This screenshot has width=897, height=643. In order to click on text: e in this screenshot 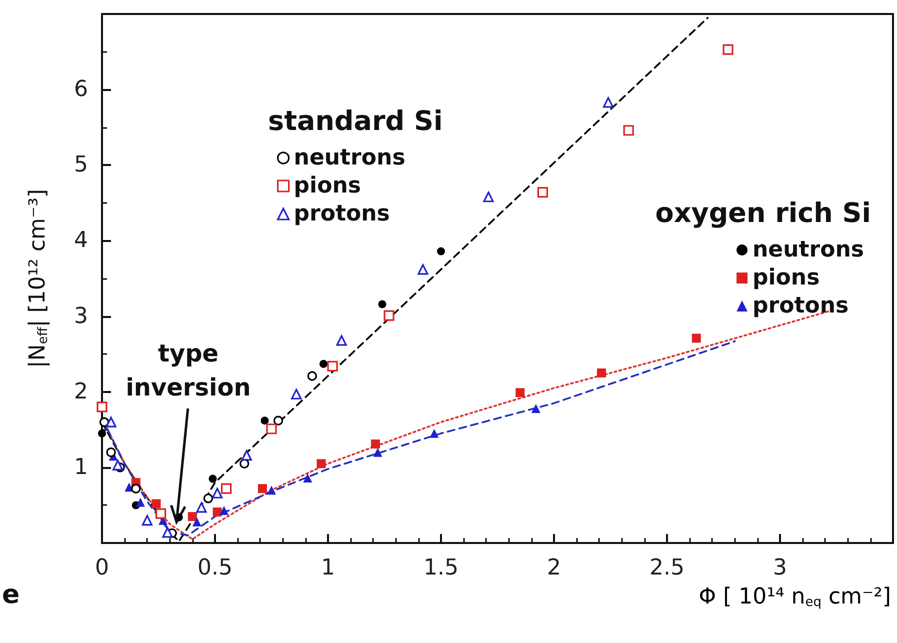, I will do `click(11, 595)`.